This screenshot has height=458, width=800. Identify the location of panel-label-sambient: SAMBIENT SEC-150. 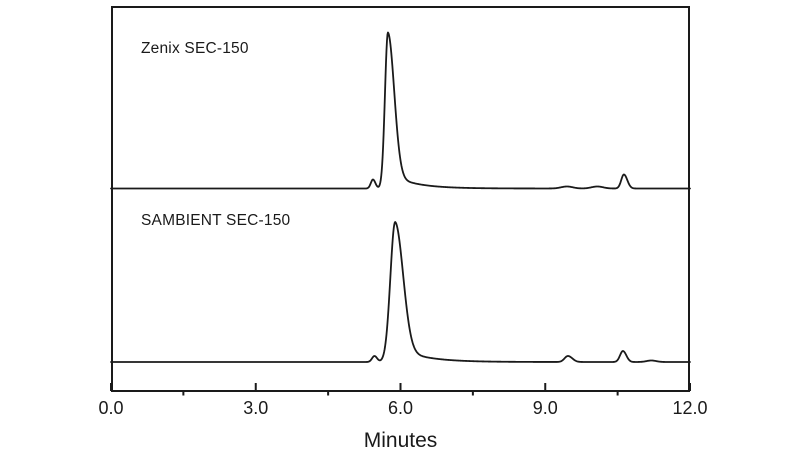
(216, 220).